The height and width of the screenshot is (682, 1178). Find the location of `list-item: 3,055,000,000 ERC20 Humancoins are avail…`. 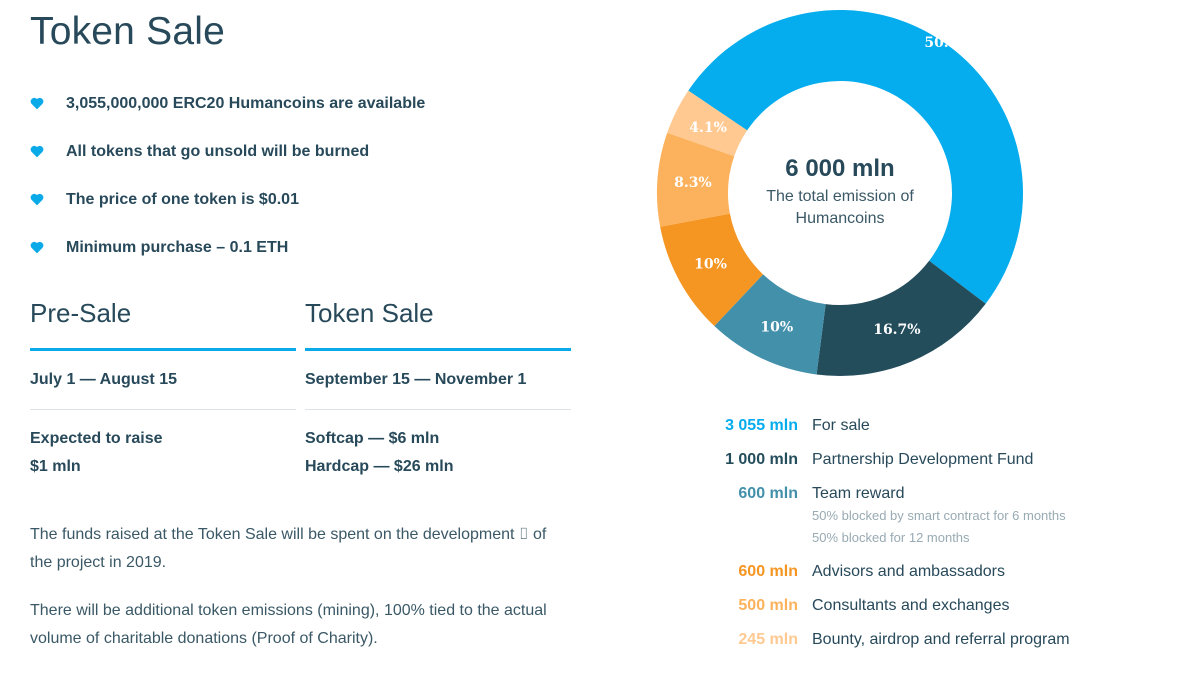

list-item: 3,055,000,000 ERC20 Humancoins are avail… is located at coordinates (227, 104).